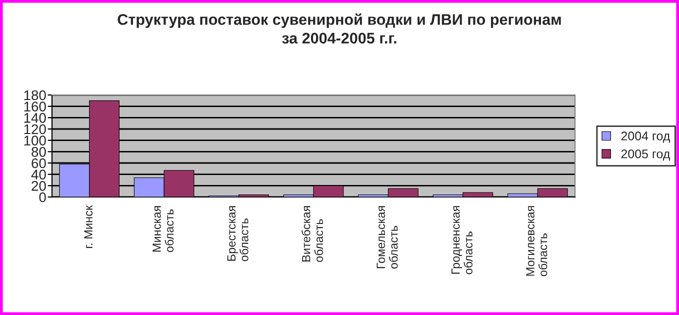  I want to click on y-tick-label: 0, so click(42, 197).